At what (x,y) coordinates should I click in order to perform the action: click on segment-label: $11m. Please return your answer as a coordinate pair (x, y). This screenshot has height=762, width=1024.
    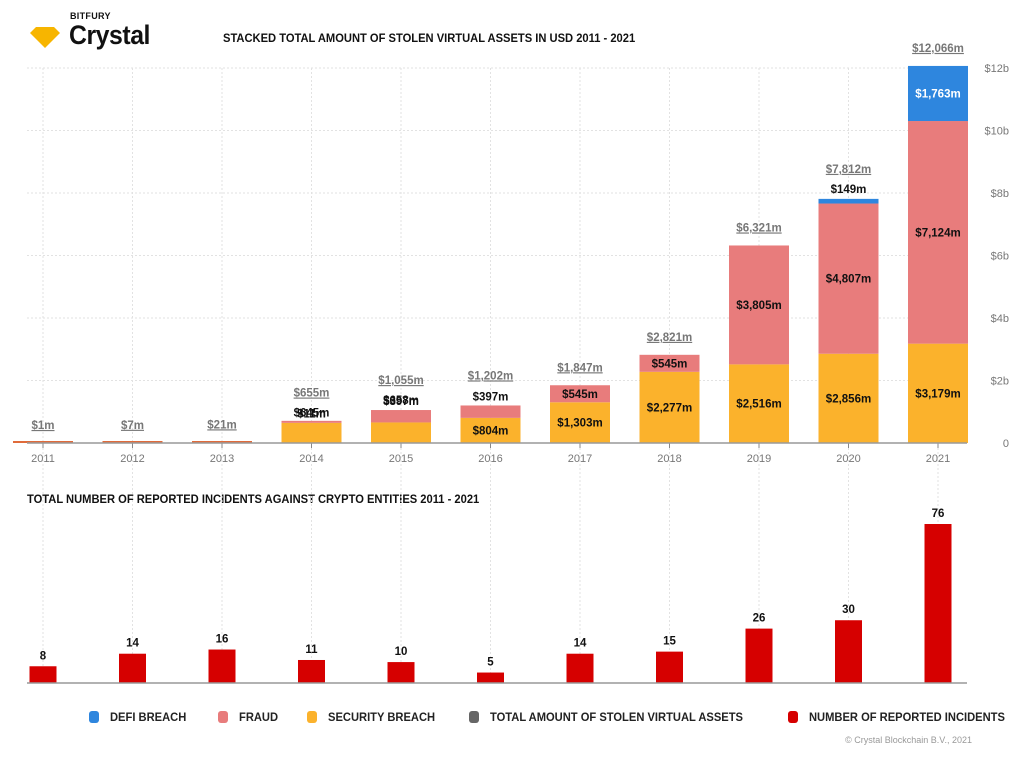
    Looking at the image, I should click on (311, 415).